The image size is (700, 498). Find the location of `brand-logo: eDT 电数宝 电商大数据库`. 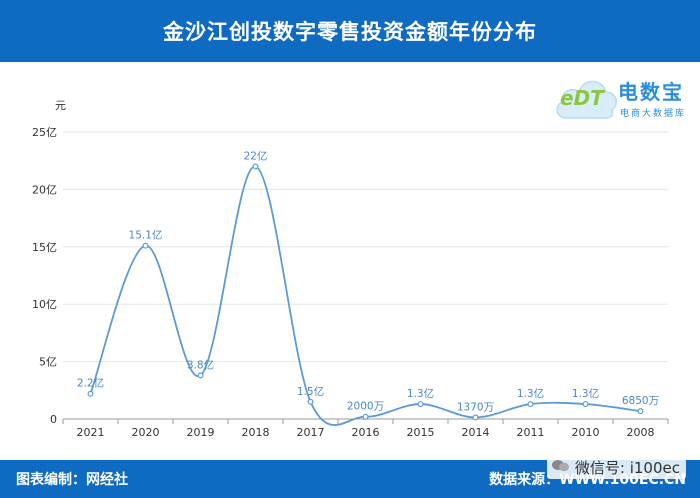

brand-logo: eDT 电数宝 电商大数据库 is located at coordinates (622, 98).